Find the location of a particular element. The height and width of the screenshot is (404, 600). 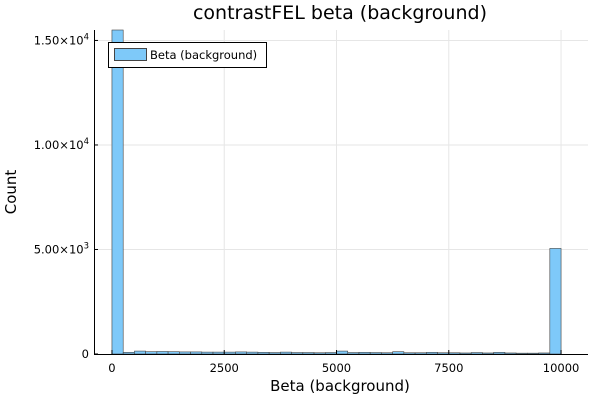

y-tick-label: 1.00×104 is located at coordinates (61, 144).